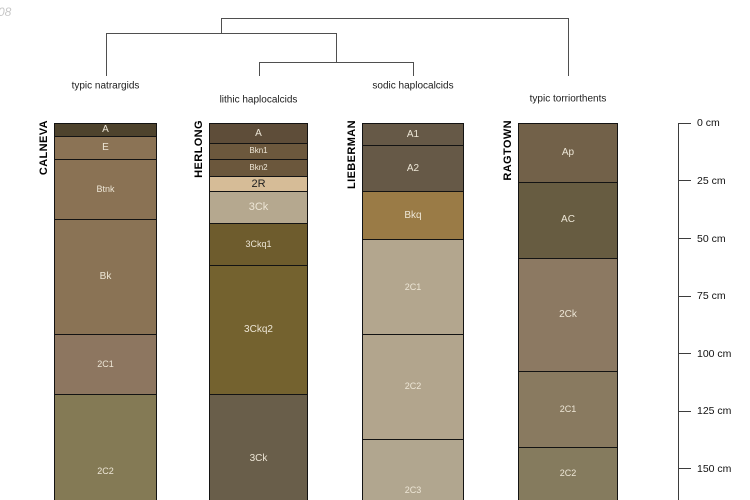  I want to click on horizon-calneva-2c1: 2C1, so click(105, 363).